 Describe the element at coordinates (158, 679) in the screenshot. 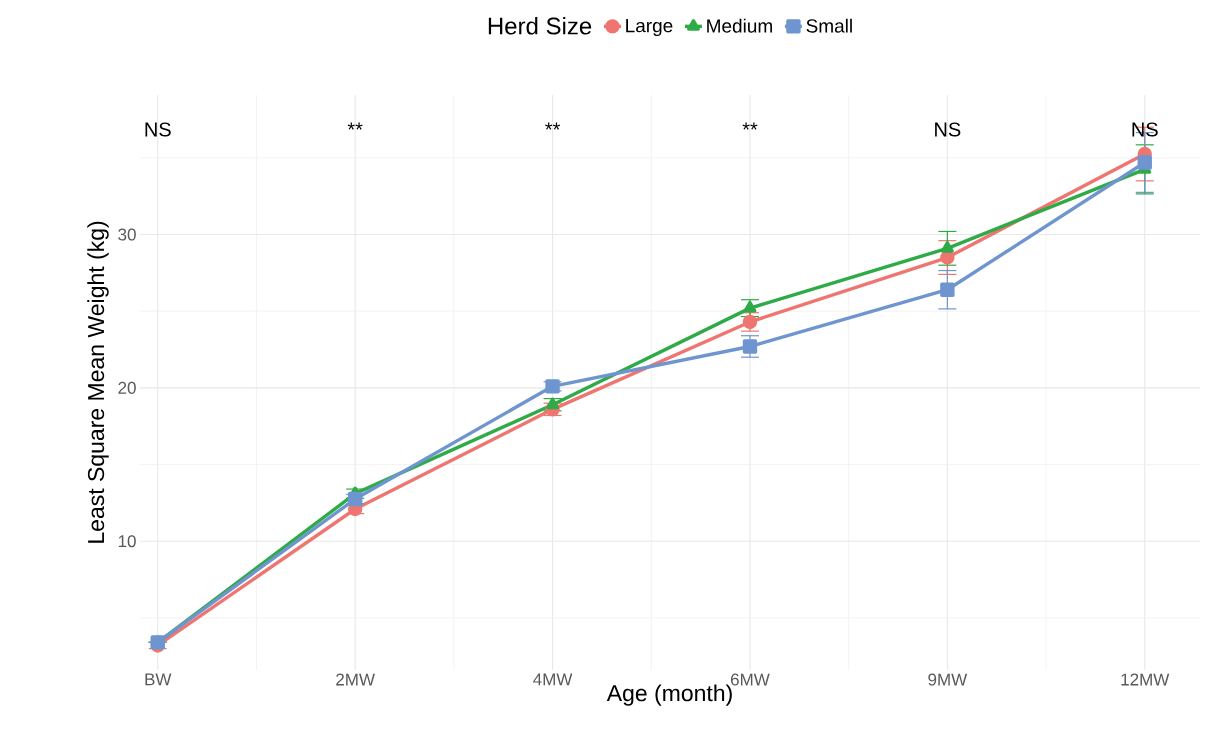

I see `x-tick-label: BW` at that location.